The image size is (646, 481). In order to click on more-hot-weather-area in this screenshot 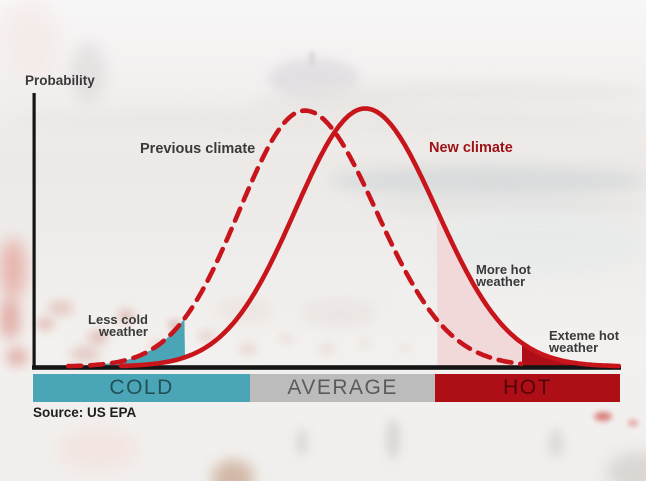, I will do `click(479, 289)`.